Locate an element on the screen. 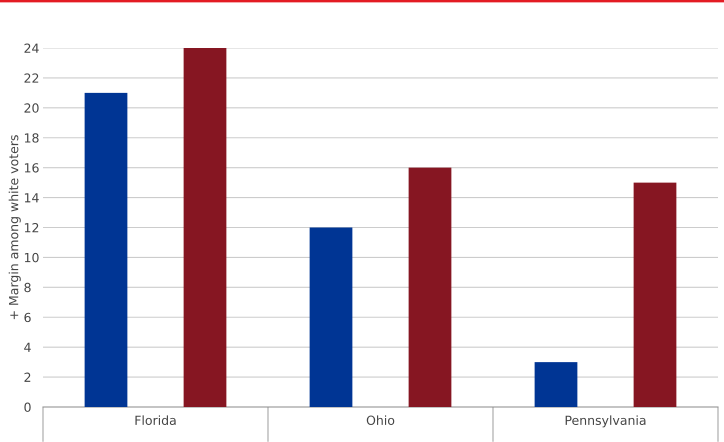  y-tick-label: 12 is located at coordinates (31, 227).